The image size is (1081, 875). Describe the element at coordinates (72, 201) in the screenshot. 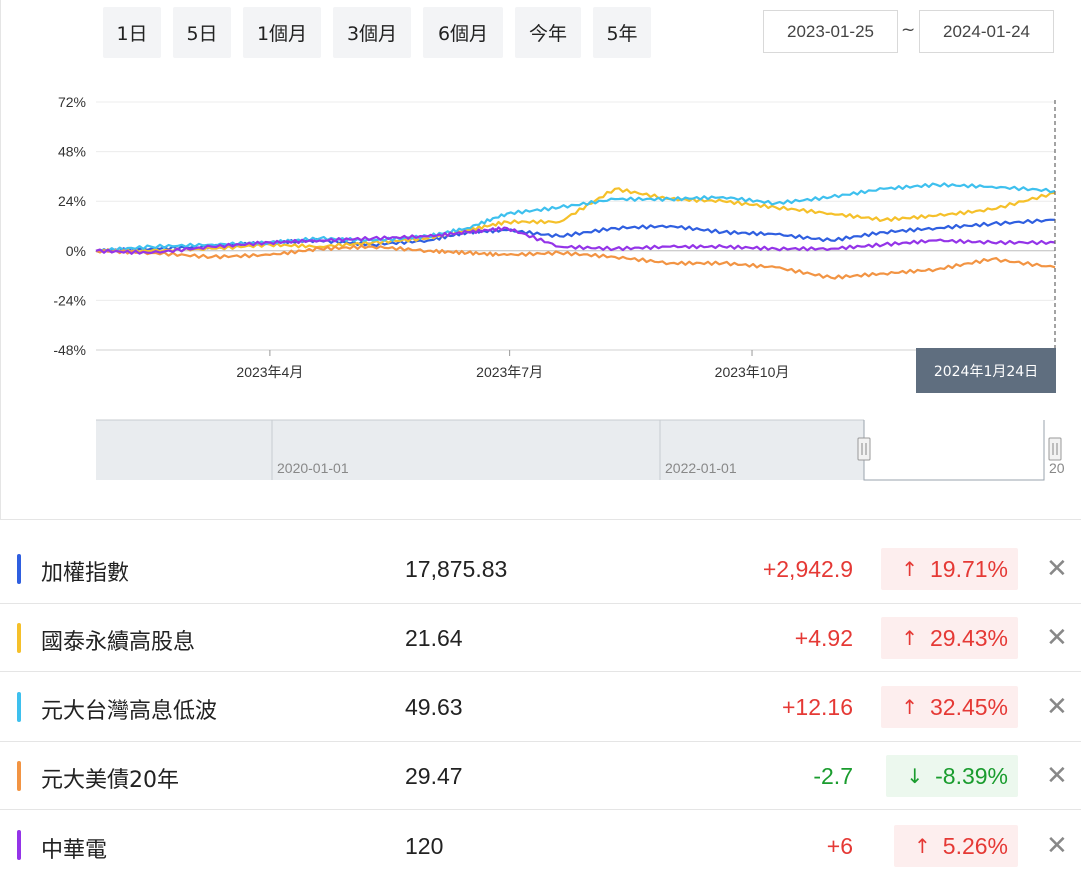

I see `y-tick-label: 24%` at that location.